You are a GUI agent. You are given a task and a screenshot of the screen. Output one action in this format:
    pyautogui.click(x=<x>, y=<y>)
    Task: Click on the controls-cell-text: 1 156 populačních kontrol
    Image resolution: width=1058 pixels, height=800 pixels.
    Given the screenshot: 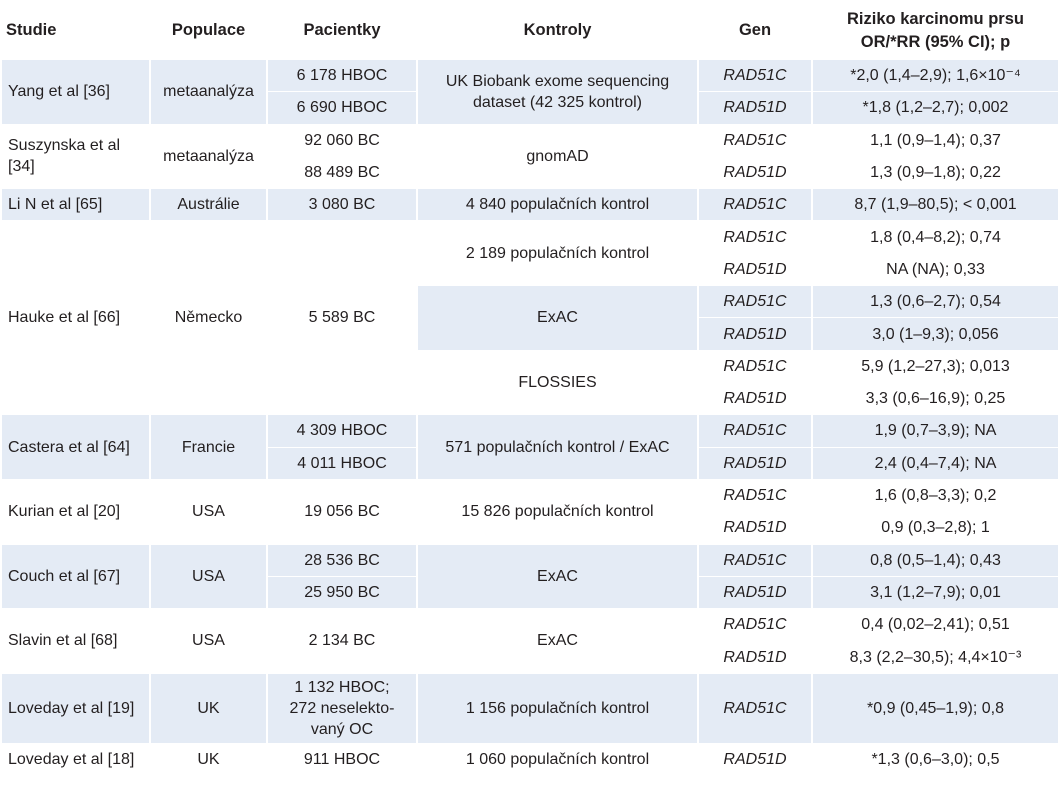 What is the action you would take?
    pyautogui.click(x=557, y=708)
    